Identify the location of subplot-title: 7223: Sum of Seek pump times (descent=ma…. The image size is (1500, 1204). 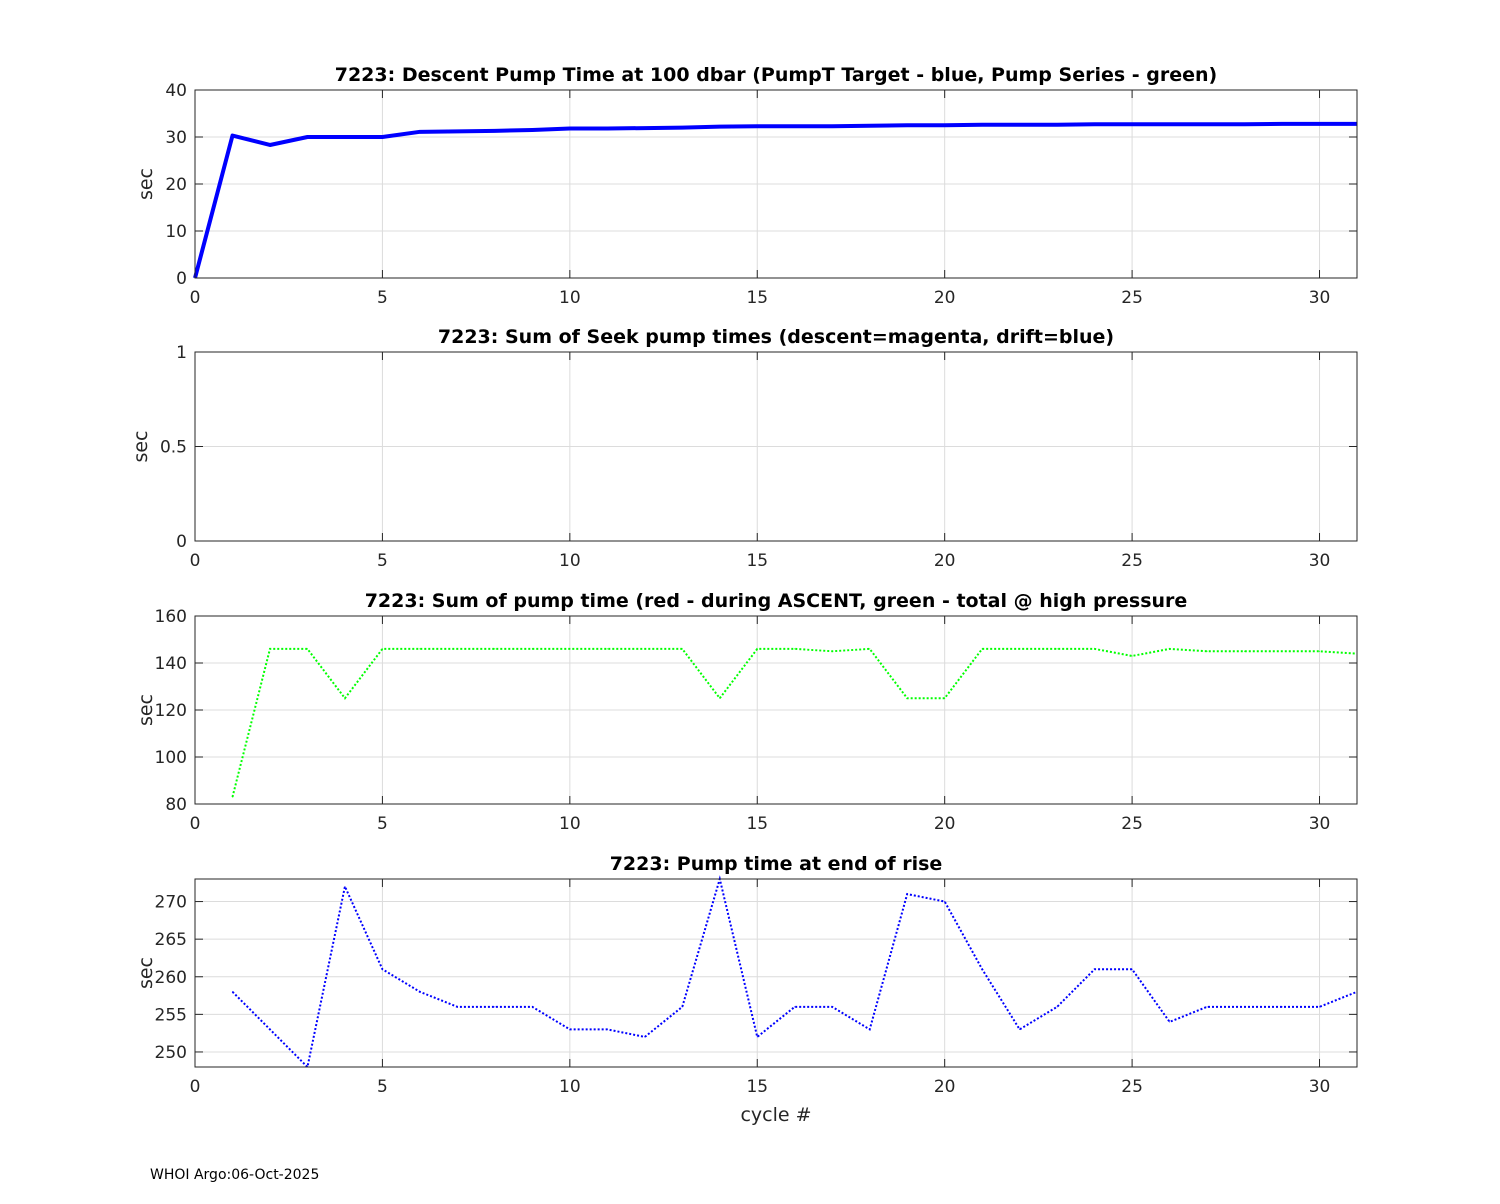
(776, 337).